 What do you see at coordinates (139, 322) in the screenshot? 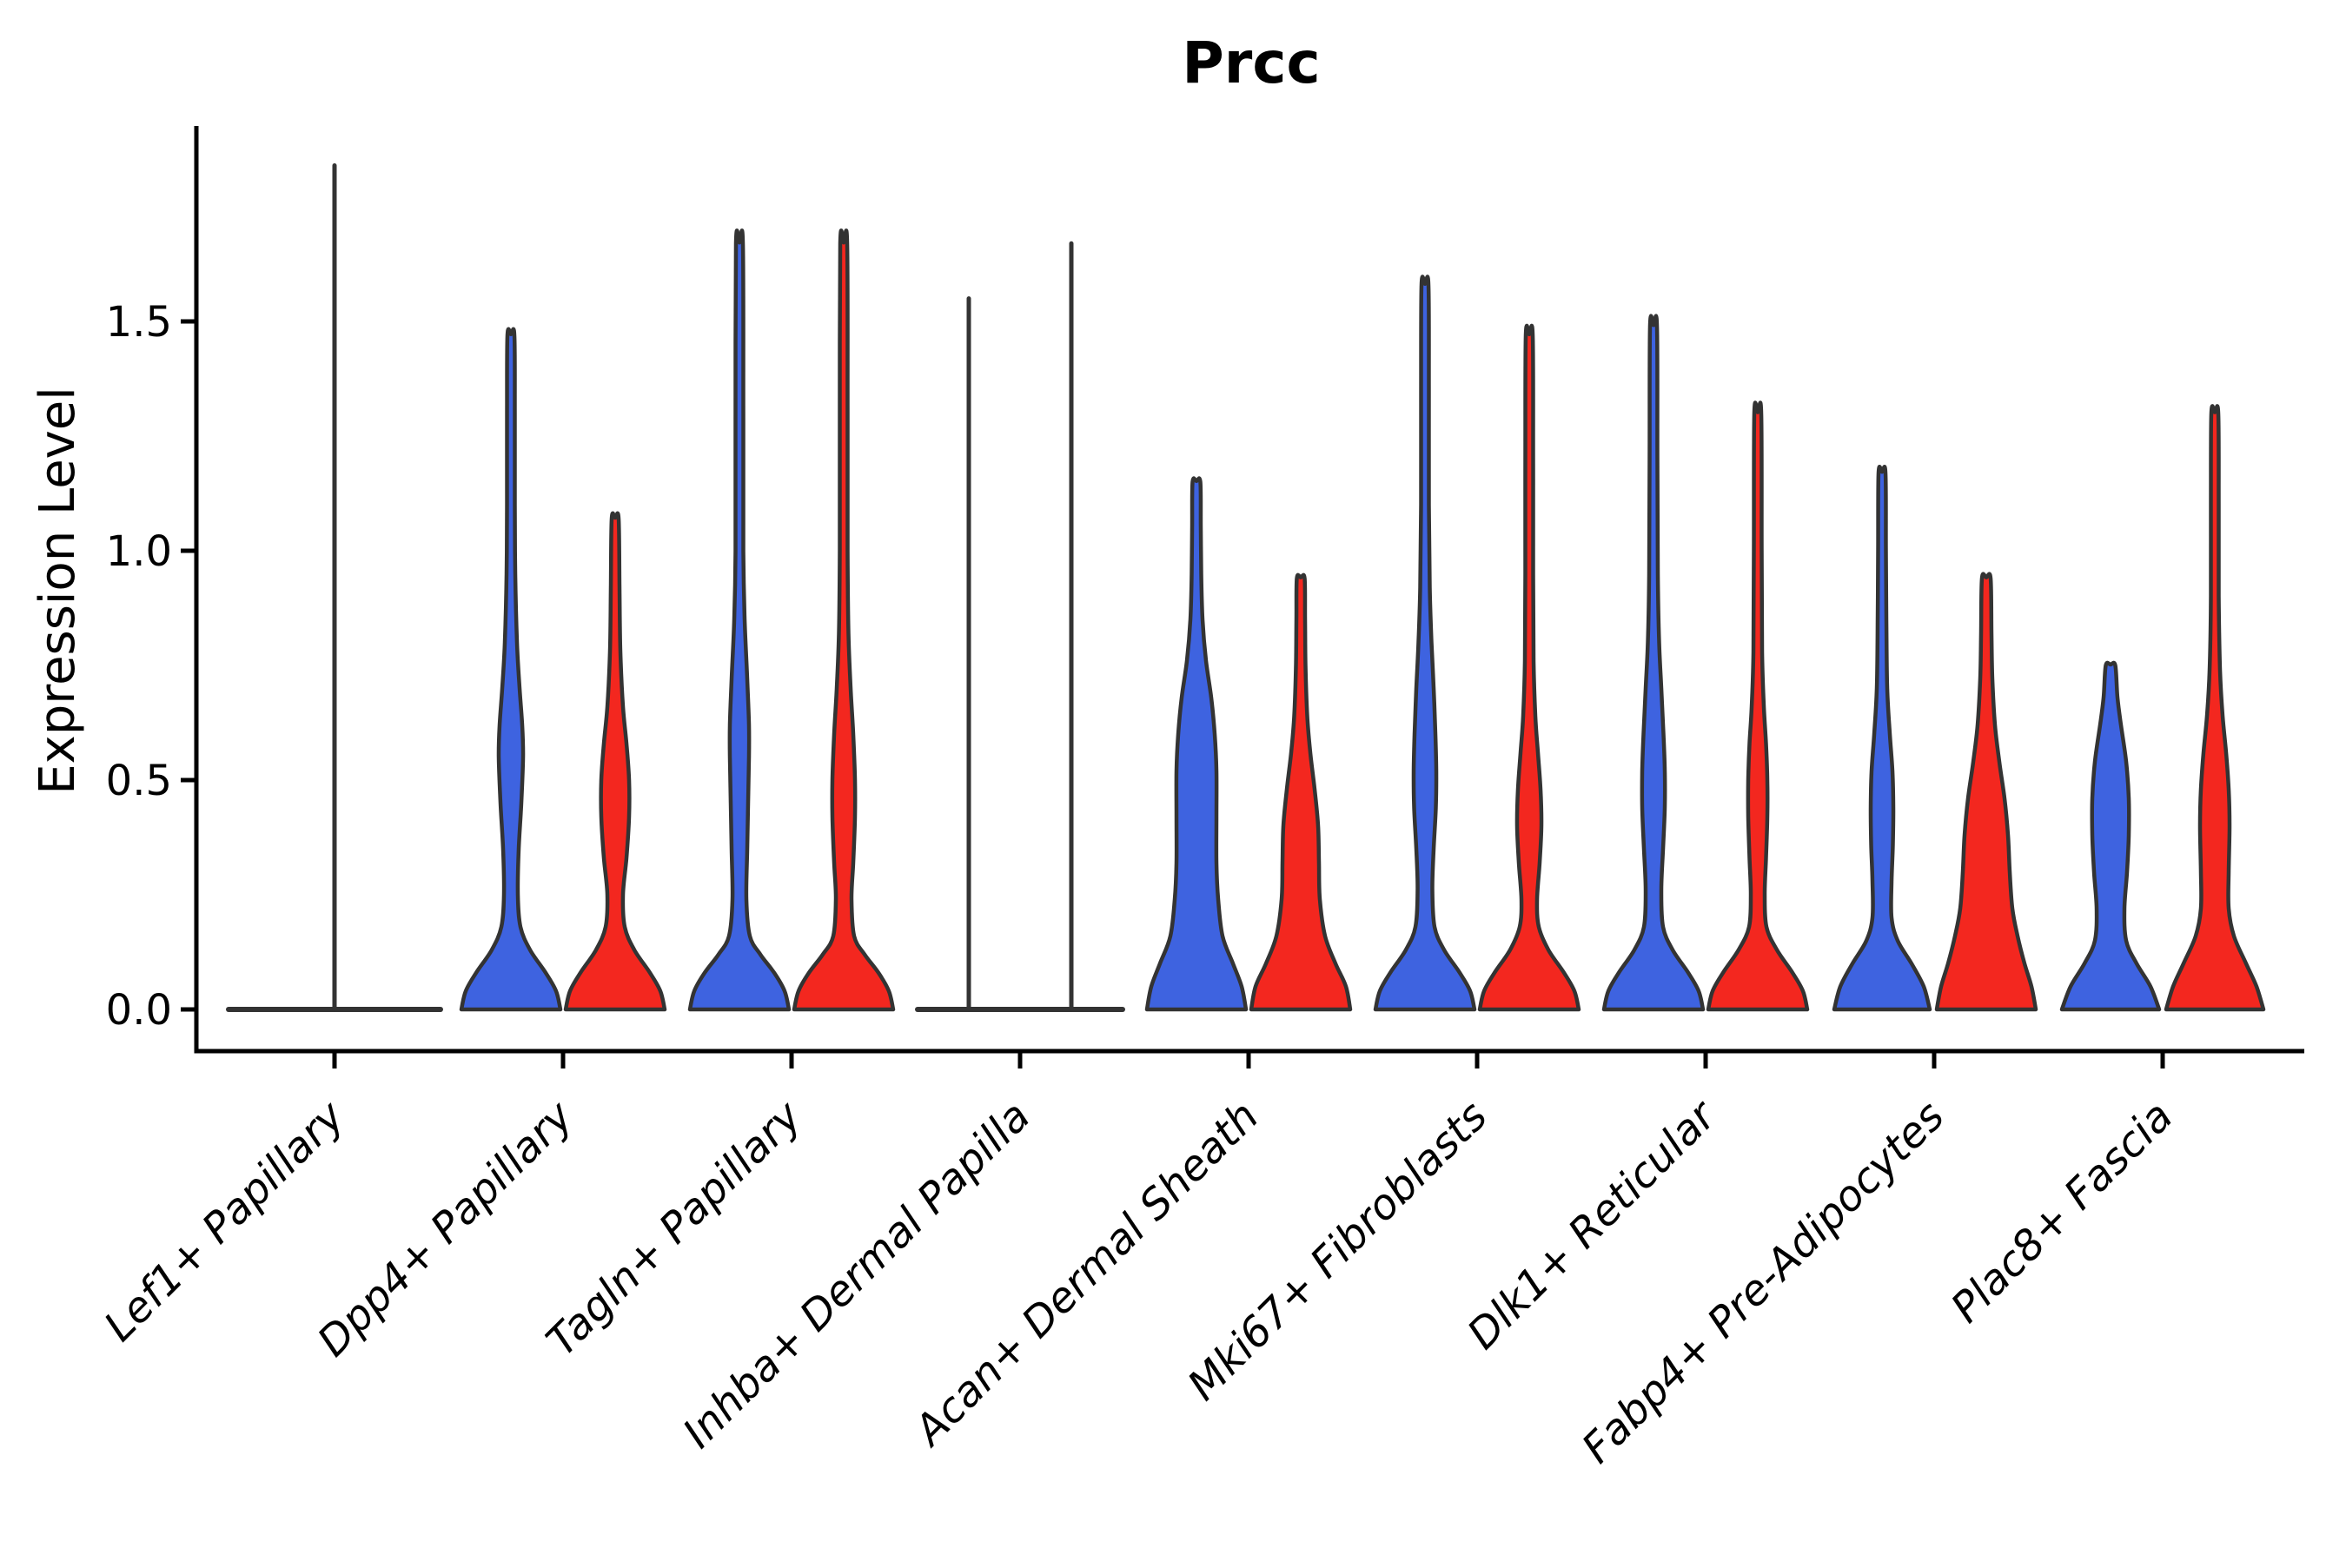
I see `y-tick-label: 1.5` at bounding box center [139, 322].